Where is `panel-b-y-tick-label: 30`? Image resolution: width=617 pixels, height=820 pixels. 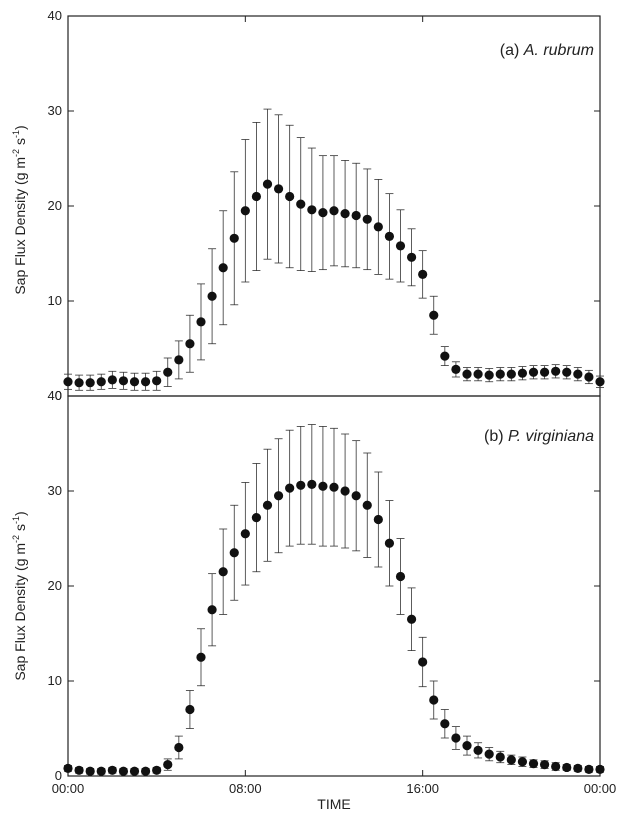
panel-b-y-tick-label: 30 is located at coordinates (55, 490).